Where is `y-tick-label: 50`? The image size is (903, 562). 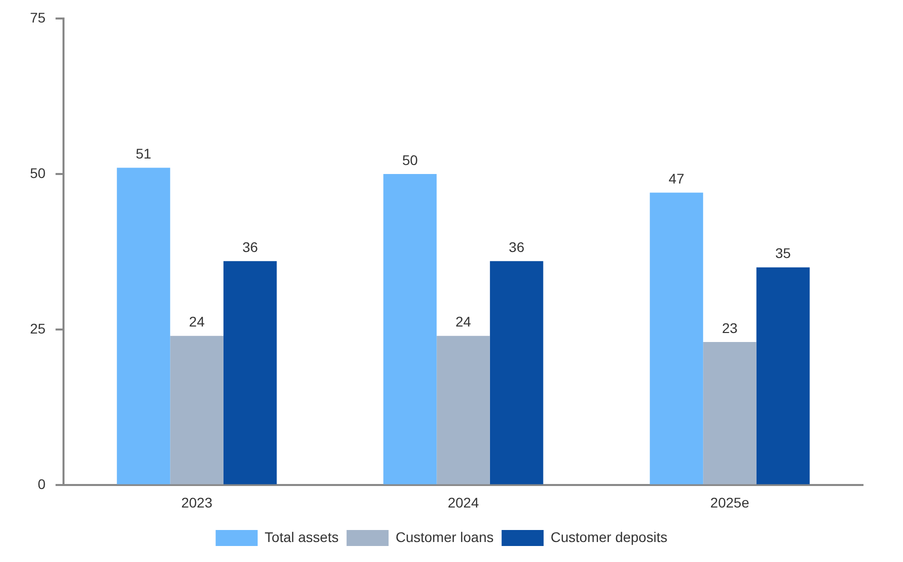 y-tick-label: 50 is located at coordinates (38, 172).